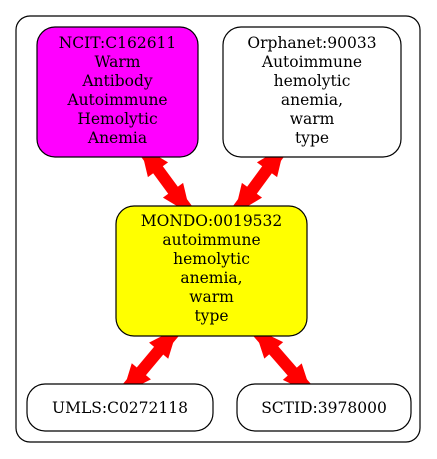  I want to click on node-label-line: Antibody, so click(117, 81).